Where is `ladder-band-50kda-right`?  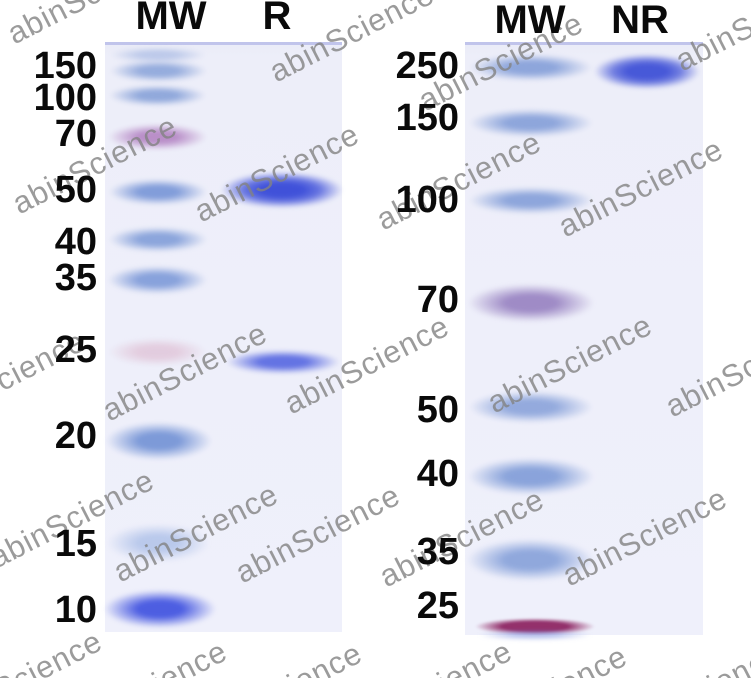
ladder-band-50kda-right is located at coordinates (531, 407).